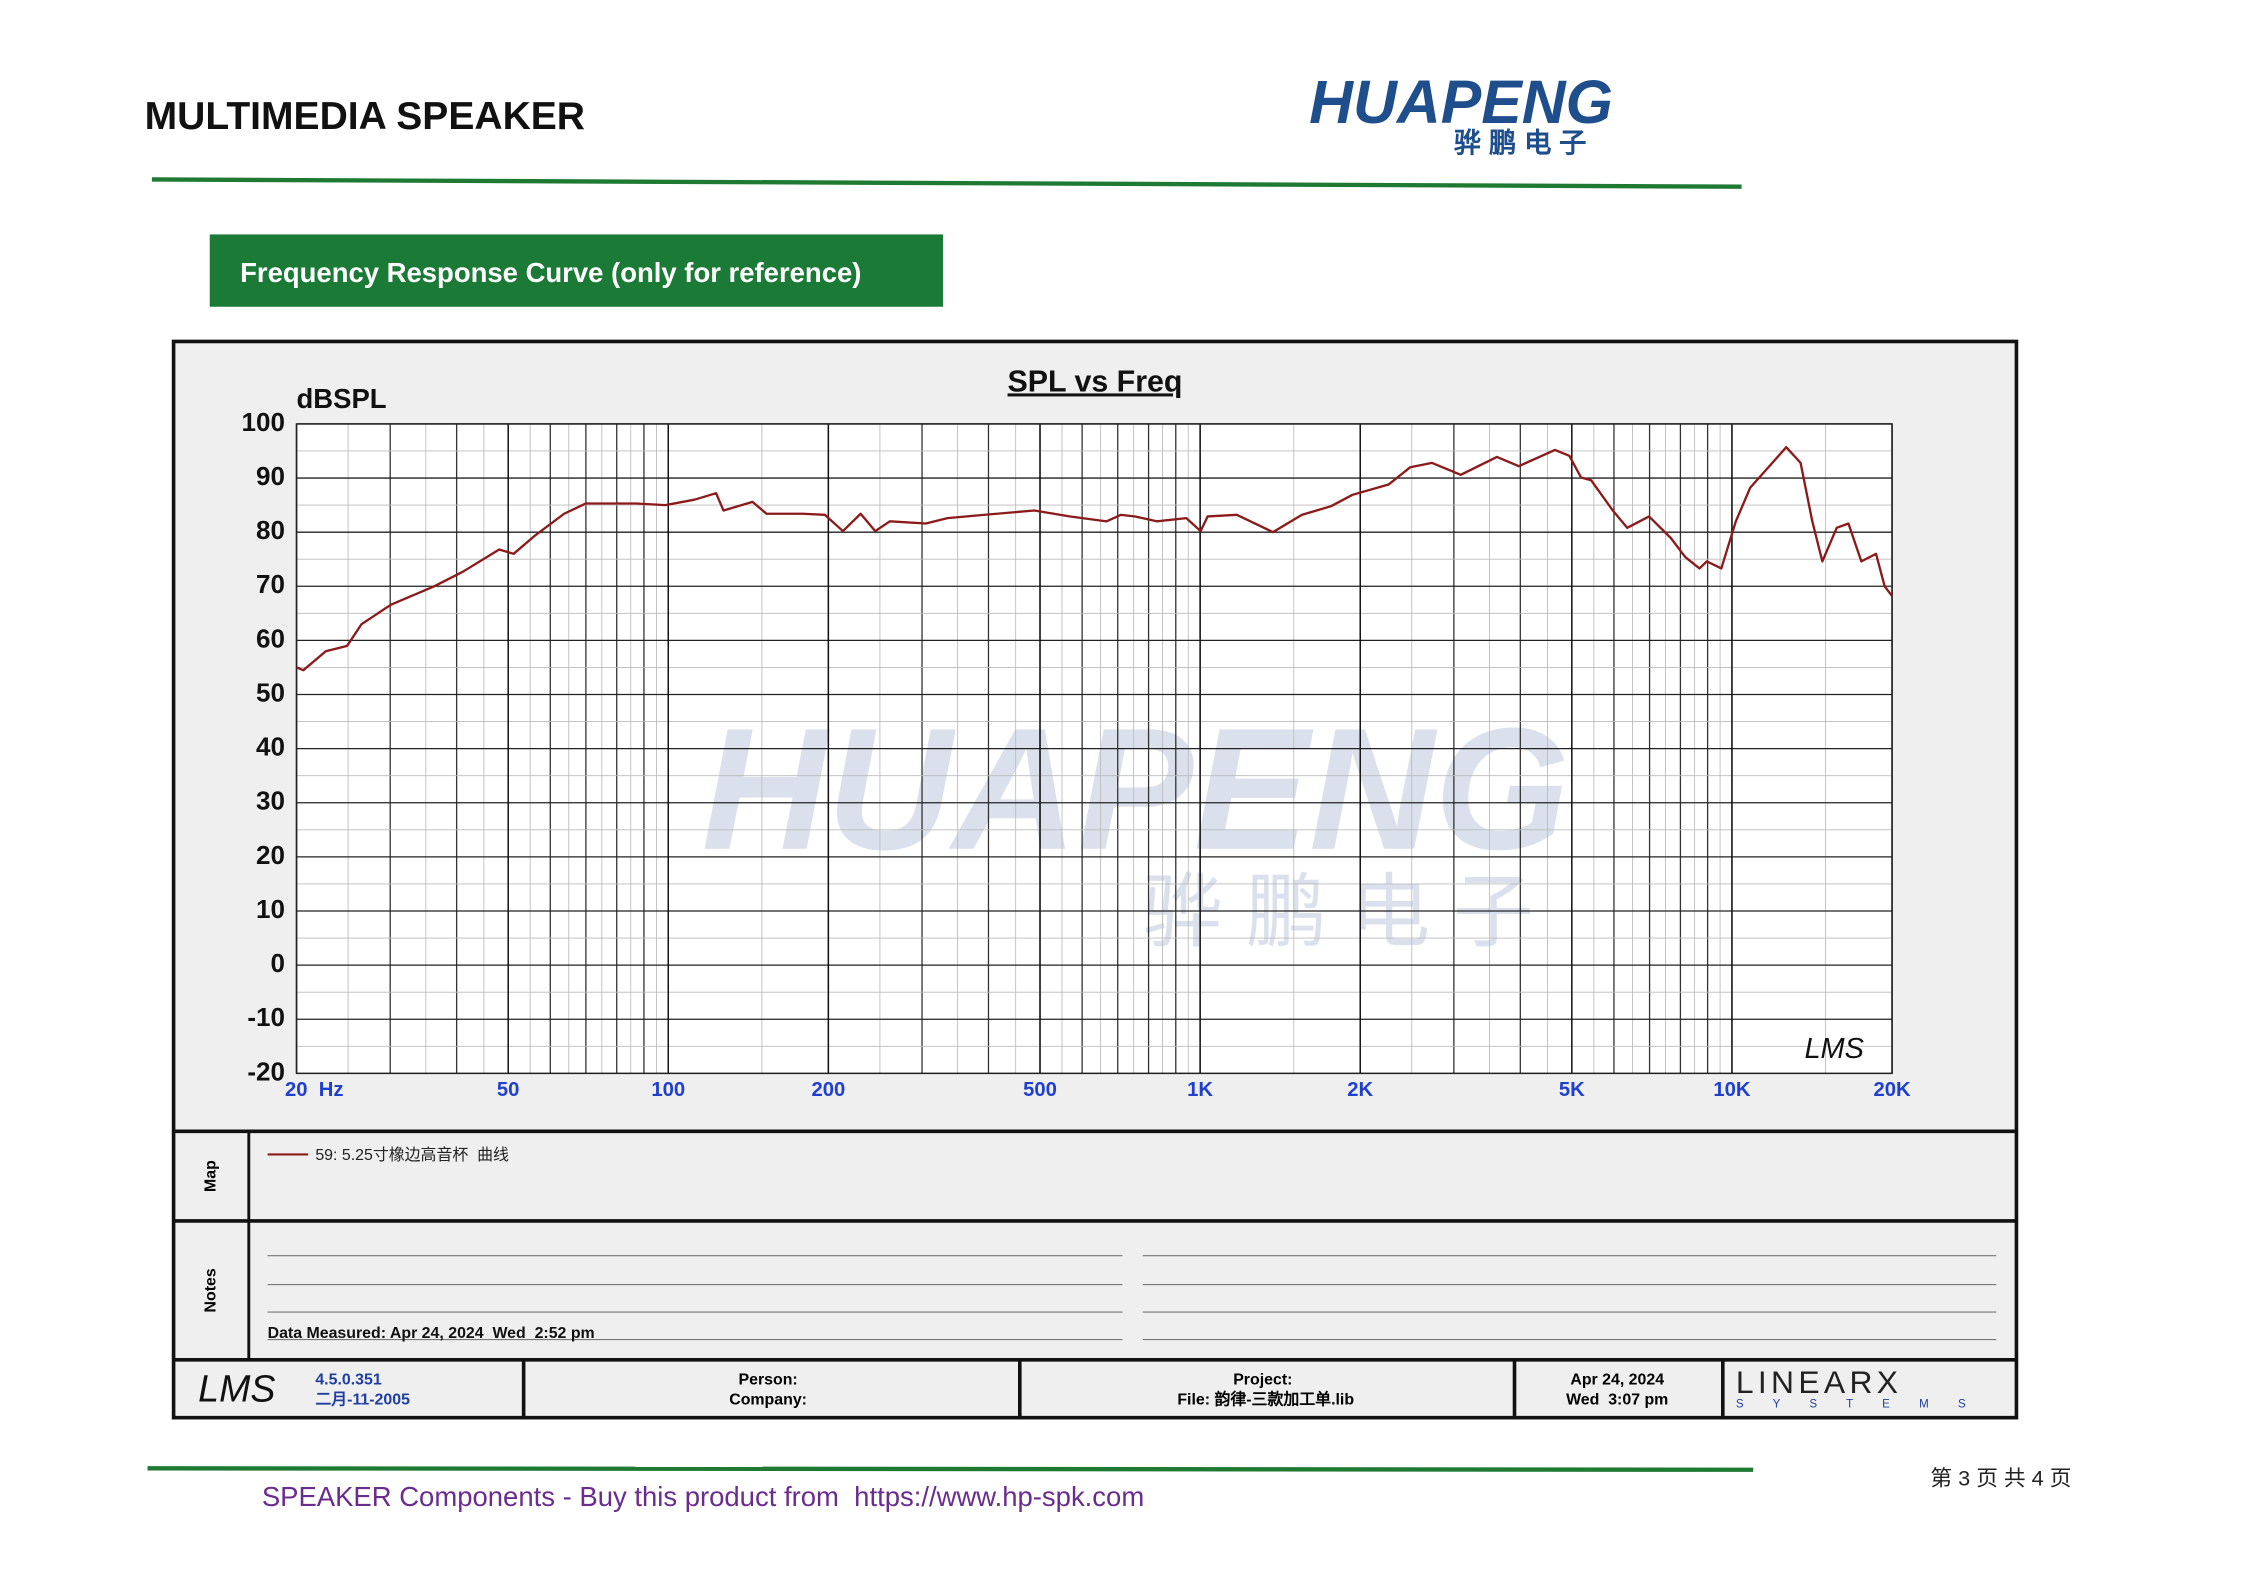 The height and width of the screenshot is (1587, 2245). What do you see at coordinates (1617, 1379) in the screenshot?
I see `date: Apr 24, 2024` at bounding box center [1617, 1379].